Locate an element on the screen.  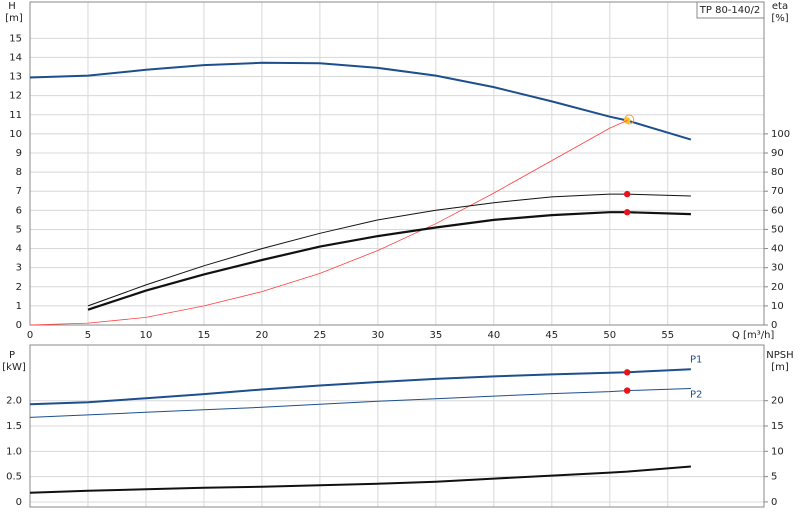
x-tick-label: 45 is located at coordinates (551, 335).